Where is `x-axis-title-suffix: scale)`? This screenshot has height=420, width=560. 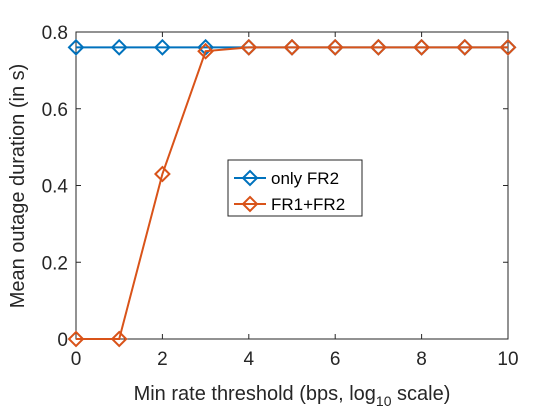
x-axis-title-suffix: scale) is located at coordinates (421, 394).